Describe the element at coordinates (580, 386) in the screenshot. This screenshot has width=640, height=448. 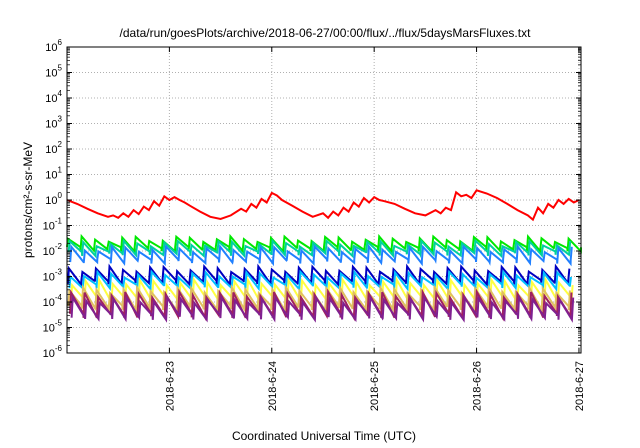
I see `x-tick-label: 2018-6-27` at that location.